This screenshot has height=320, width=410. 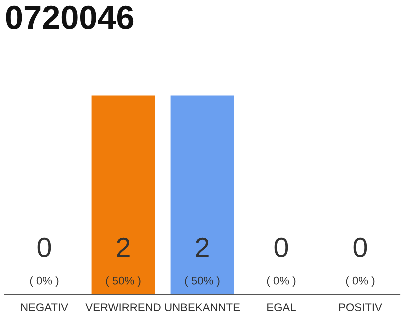 What do you see at coordinates (123, 308) in the screenshot?
I see `x-tick-label: VERWIRREND` at bounding box center [123, 308].